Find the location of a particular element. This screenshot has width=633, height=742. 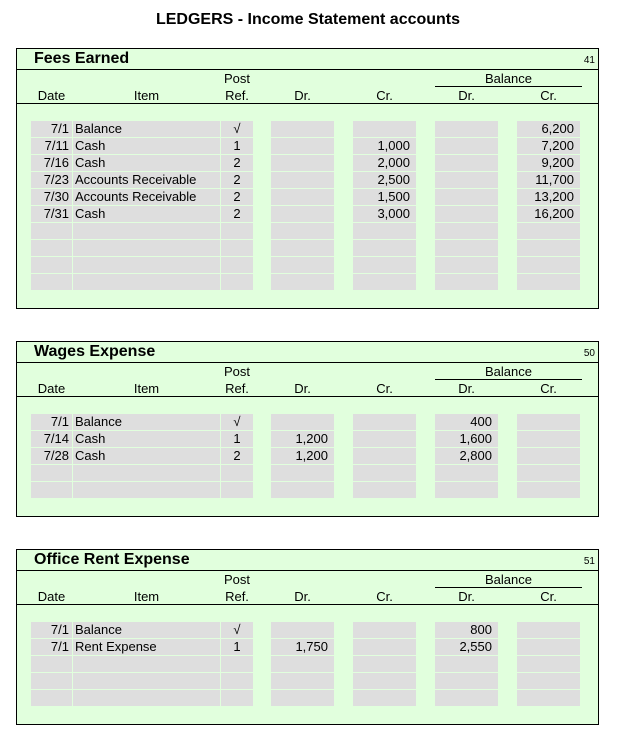

balance-debit-cell: 1,600 is located at coordinates (466, 439).